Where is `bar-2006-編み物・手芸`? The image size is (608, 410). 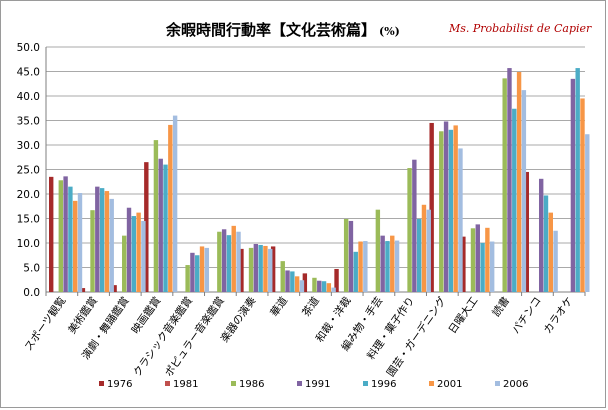
bar-2006-編み物・手芸 is located at coordinates (397, 266).